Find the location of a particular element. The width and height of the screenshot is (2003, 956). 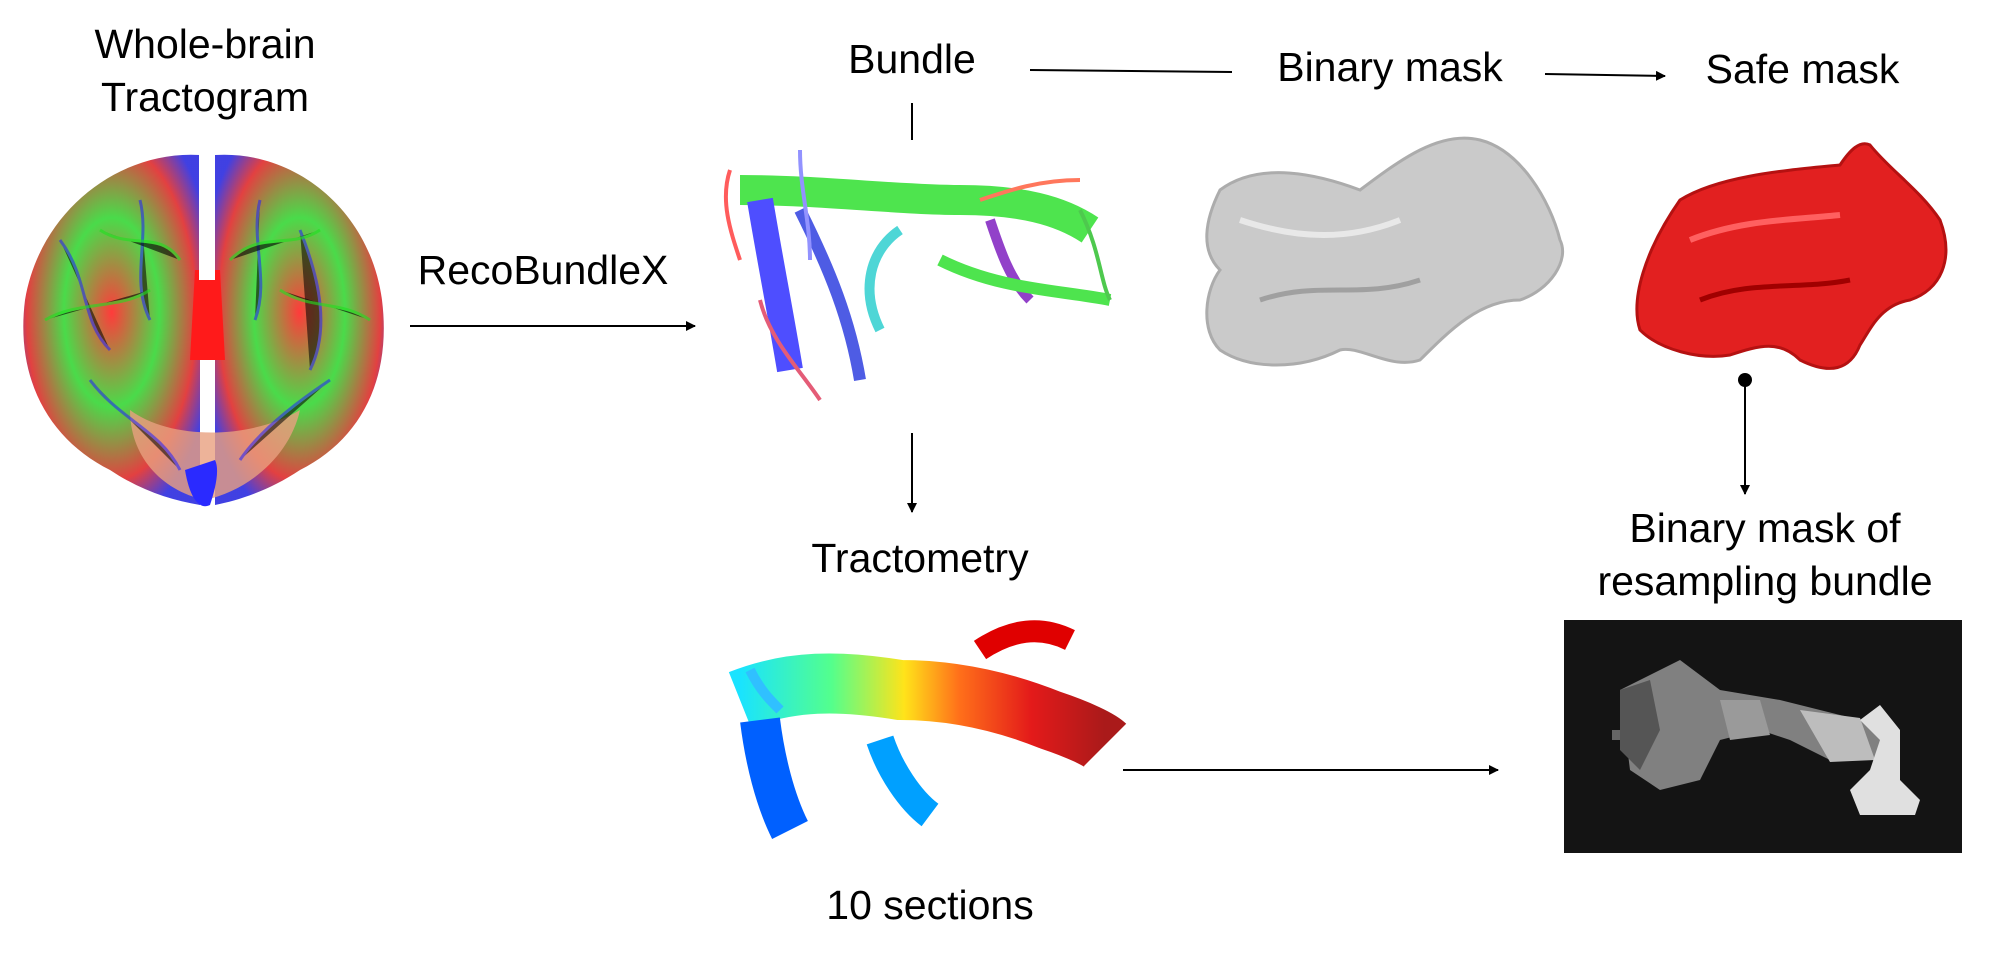

sections-label: 10 sections is located at coordinates (930, 905).